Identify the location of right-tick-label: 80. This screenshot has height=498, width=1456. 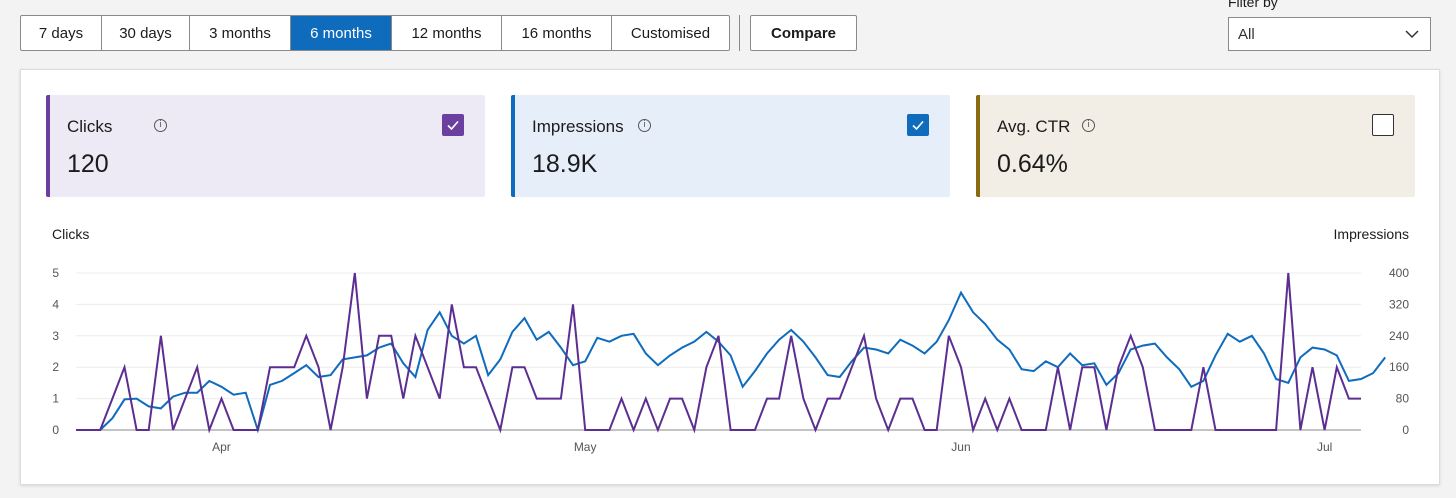
(1403, 399).